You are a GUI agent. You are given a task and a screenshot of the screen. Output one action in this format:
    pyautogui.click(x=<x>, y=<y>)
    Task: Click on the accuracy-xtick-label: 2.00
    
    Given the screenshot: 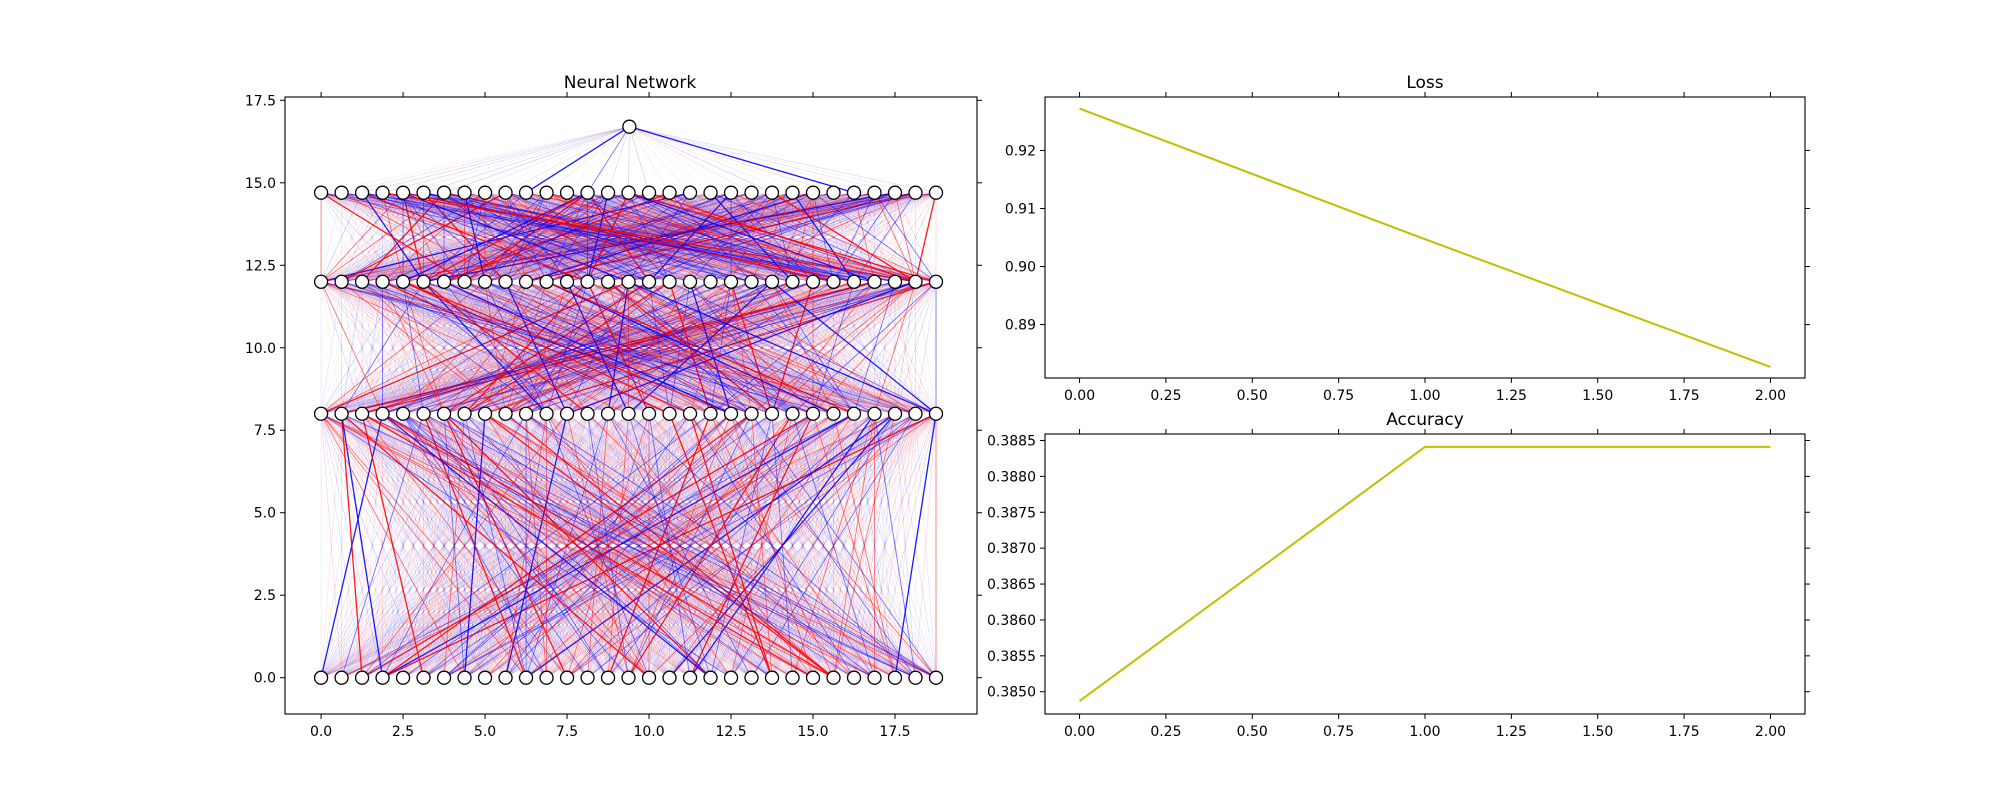 What is the action you would take?
    pyautogui.click(x=1770, y=732)
    